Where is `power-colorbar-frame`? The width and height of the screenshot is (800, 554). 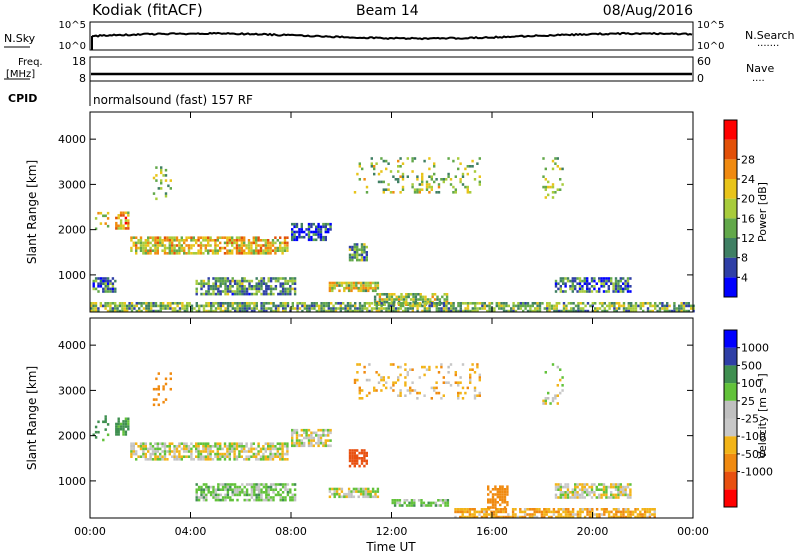
power-colorbar-frame is located at coordinates (730, 208).